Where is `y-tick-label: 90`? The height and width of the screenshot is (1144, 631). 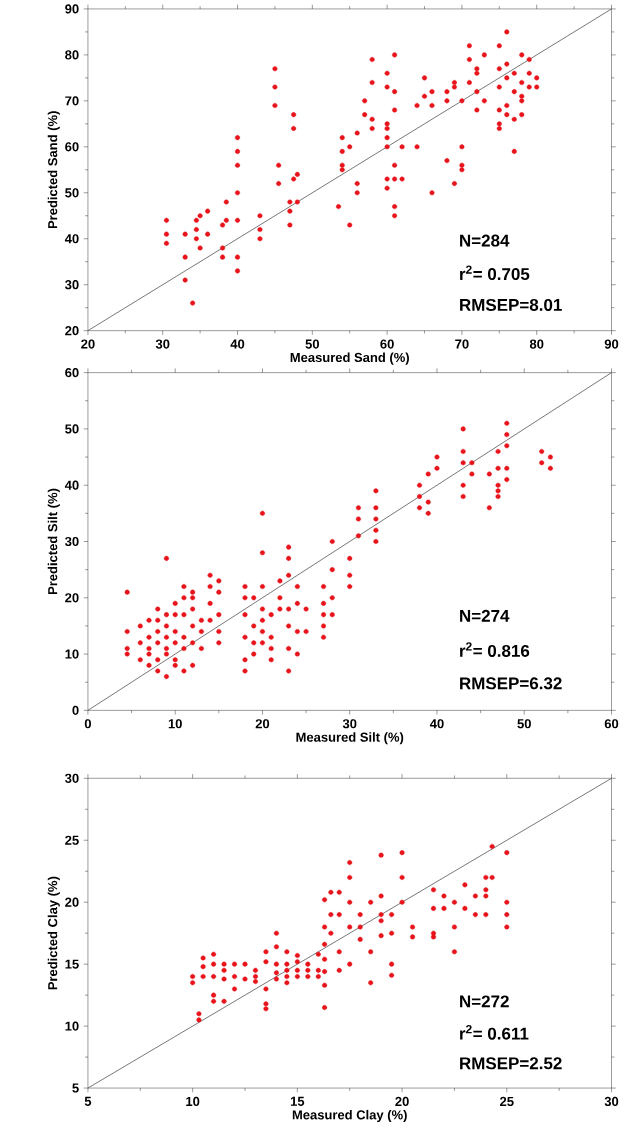 y-tick-label: 90 is located at coordinates (71, 9).